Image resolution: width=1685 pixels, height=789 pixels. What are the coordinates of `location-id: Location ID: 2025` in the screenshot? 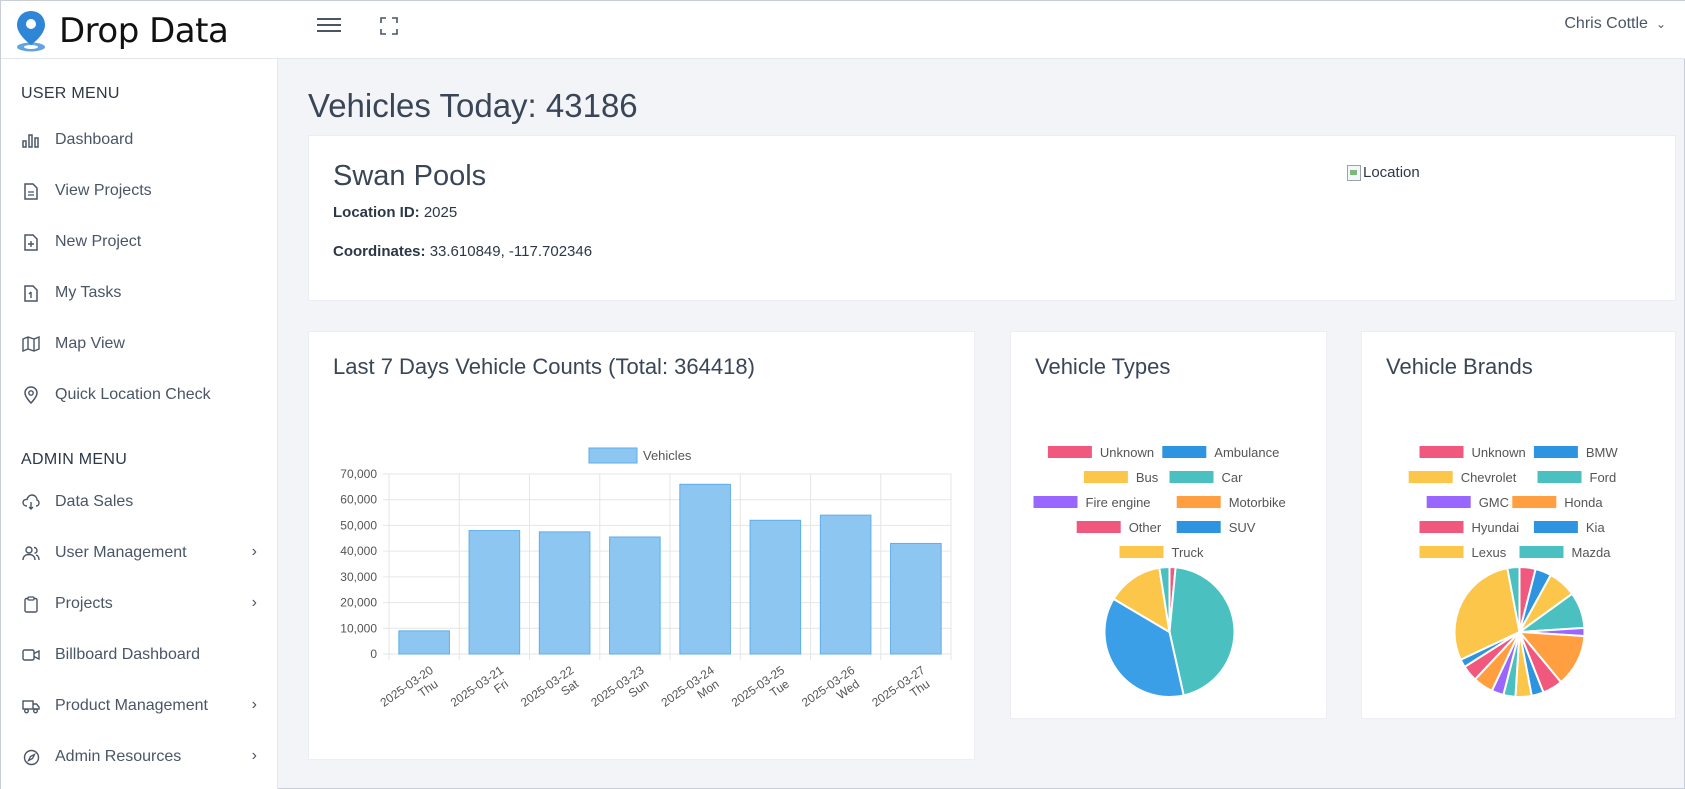 It's located at (395, 212).